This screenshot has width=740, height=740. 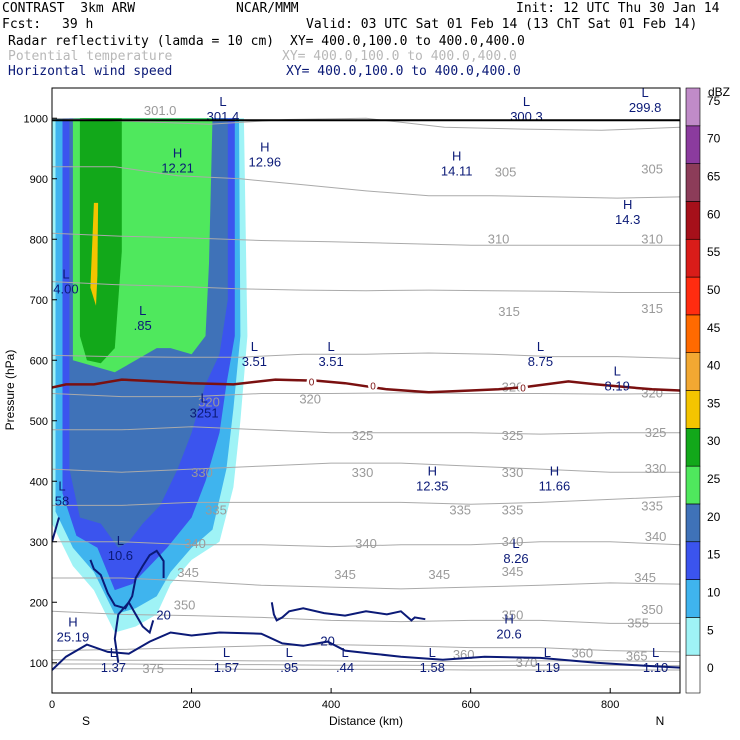 What do you see at coordinates (52, 705) in the screenshot?
I see `x-tick-label: 0` at bounding box center [52, 705].